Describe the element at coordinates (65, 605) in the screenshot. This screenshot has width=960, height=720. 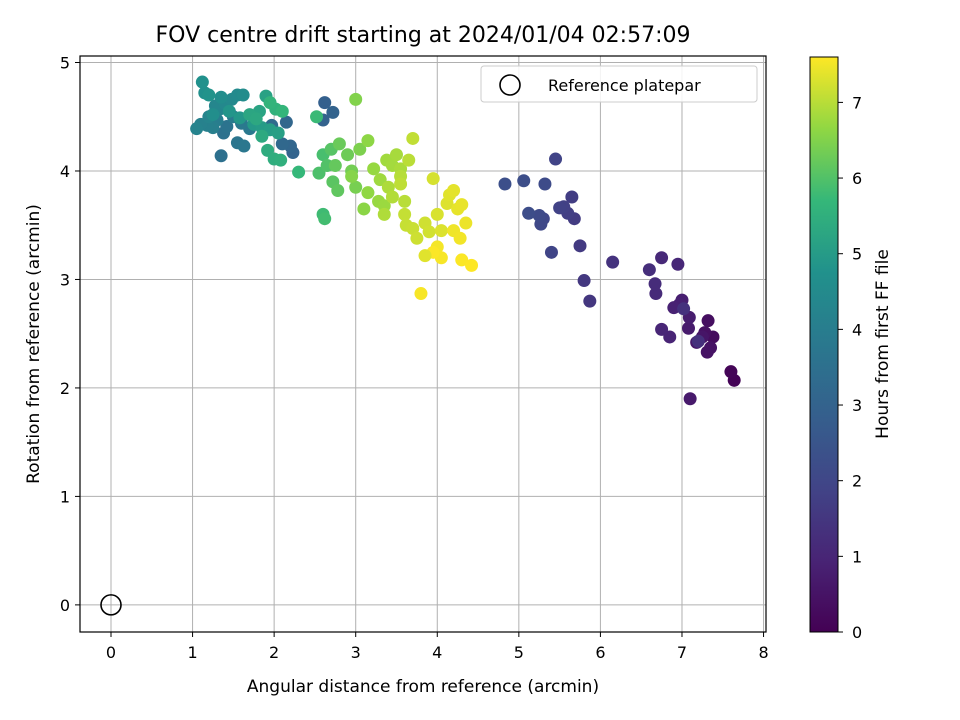
I see `y-tick-label: 0` at that location.